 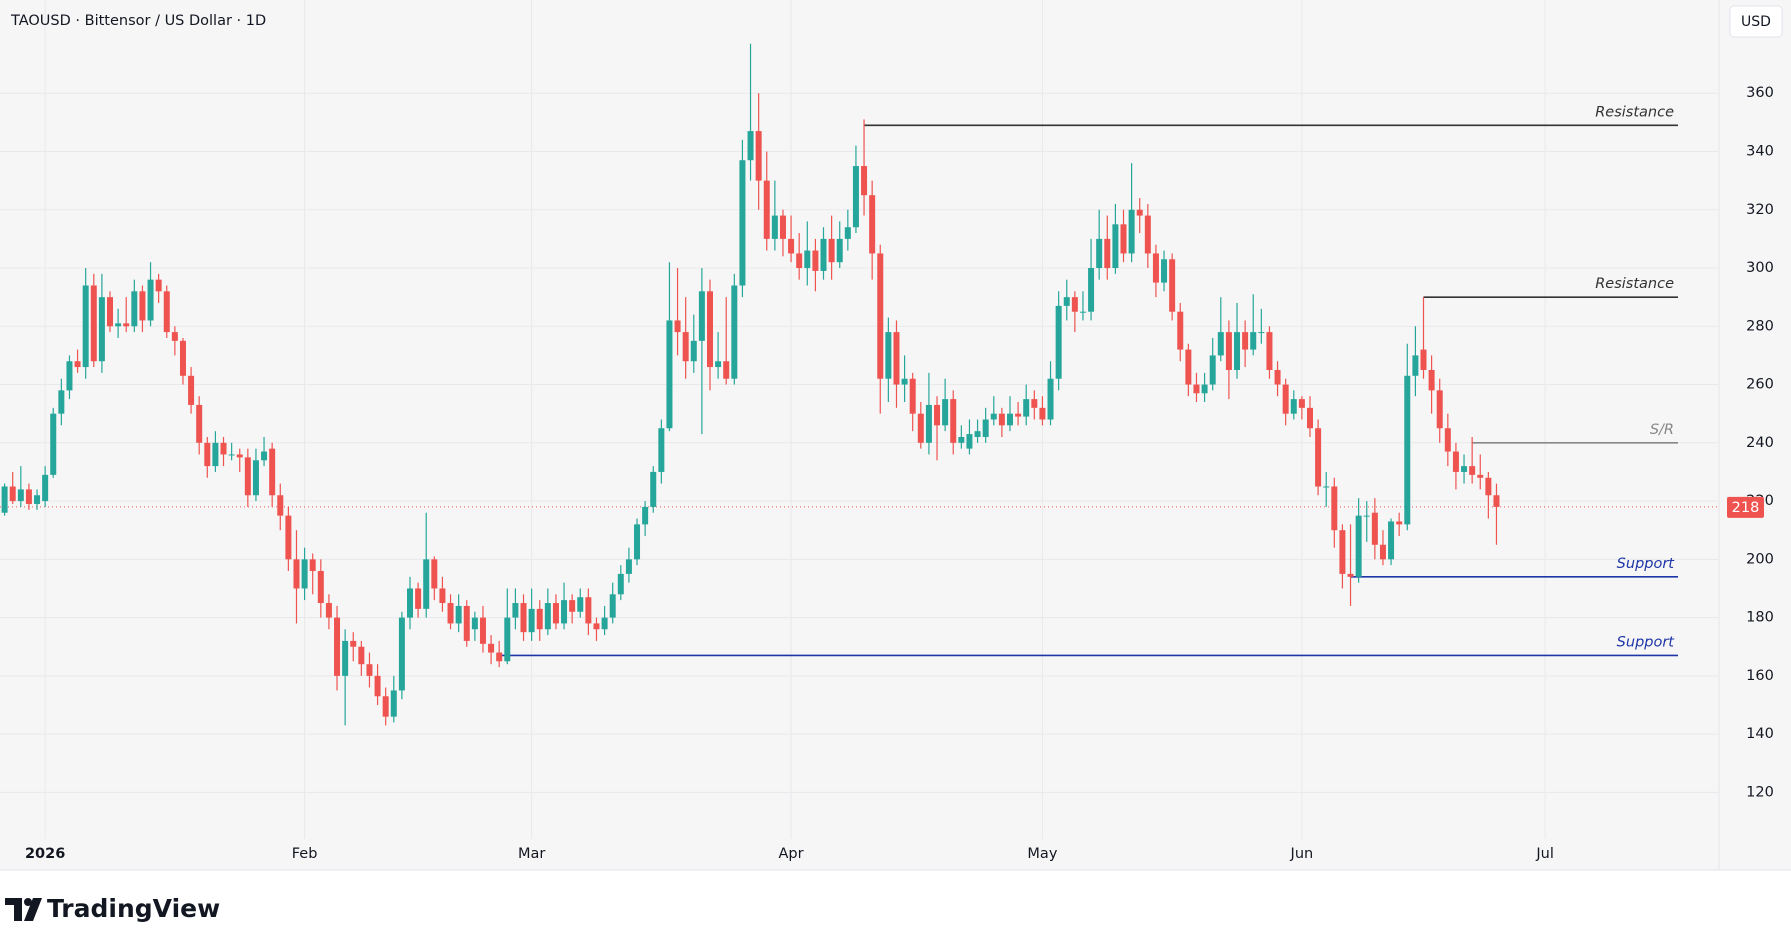 I want to click on brand-name: TradingView, so click(x=133, y=908).